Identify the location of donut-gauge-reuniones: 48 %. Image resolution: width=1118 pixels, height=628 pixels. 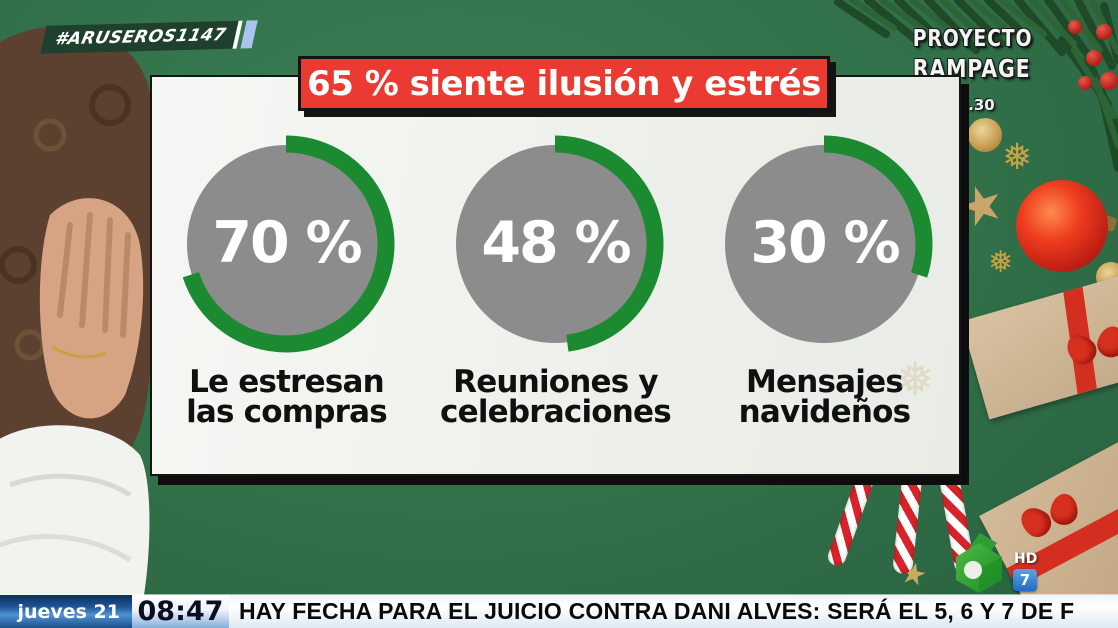
(555, 244).